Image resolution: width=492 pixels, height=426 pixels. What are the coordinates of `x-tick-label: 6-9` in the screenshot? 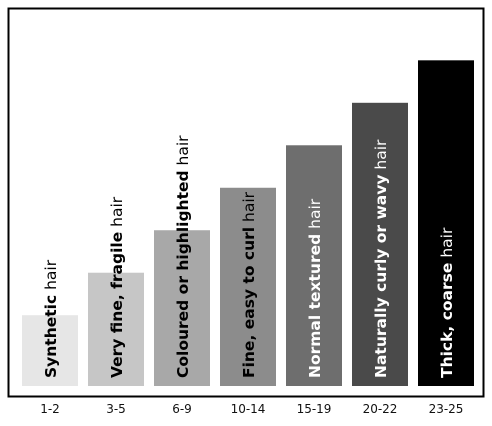 It's located at (182, 409).